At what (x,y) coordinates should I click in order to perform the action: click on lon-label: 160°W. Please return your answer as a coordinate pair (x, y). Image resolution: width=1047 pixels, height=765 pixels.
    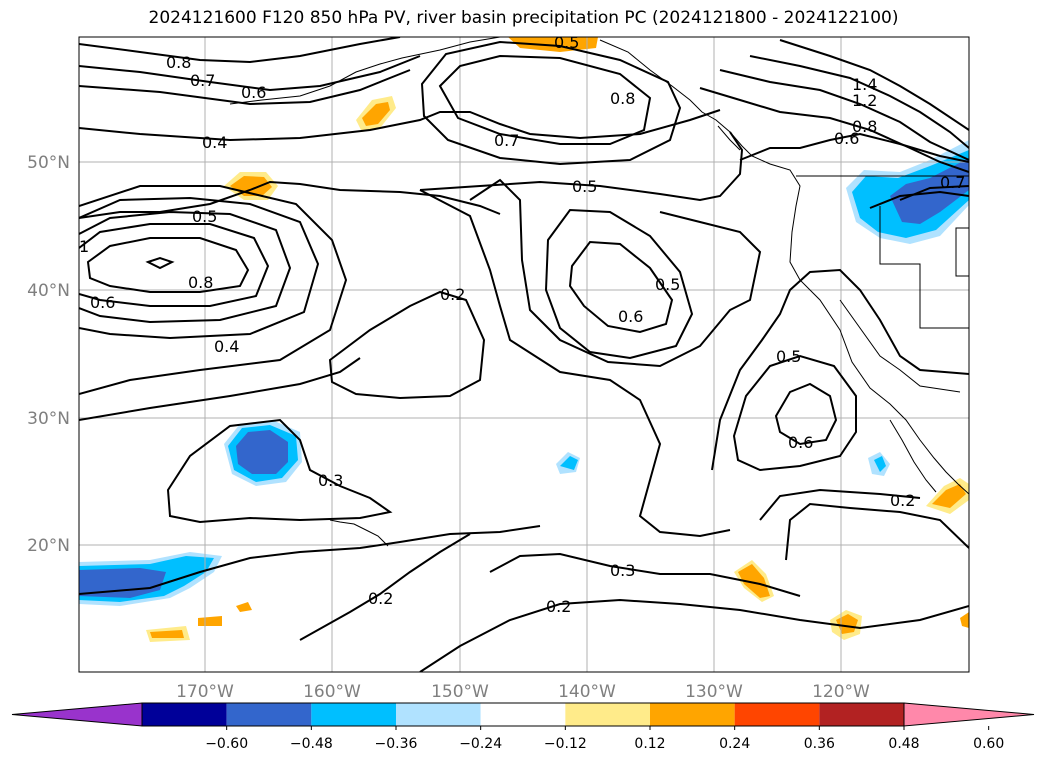
    Looking at the image, I should click on (332, 692).